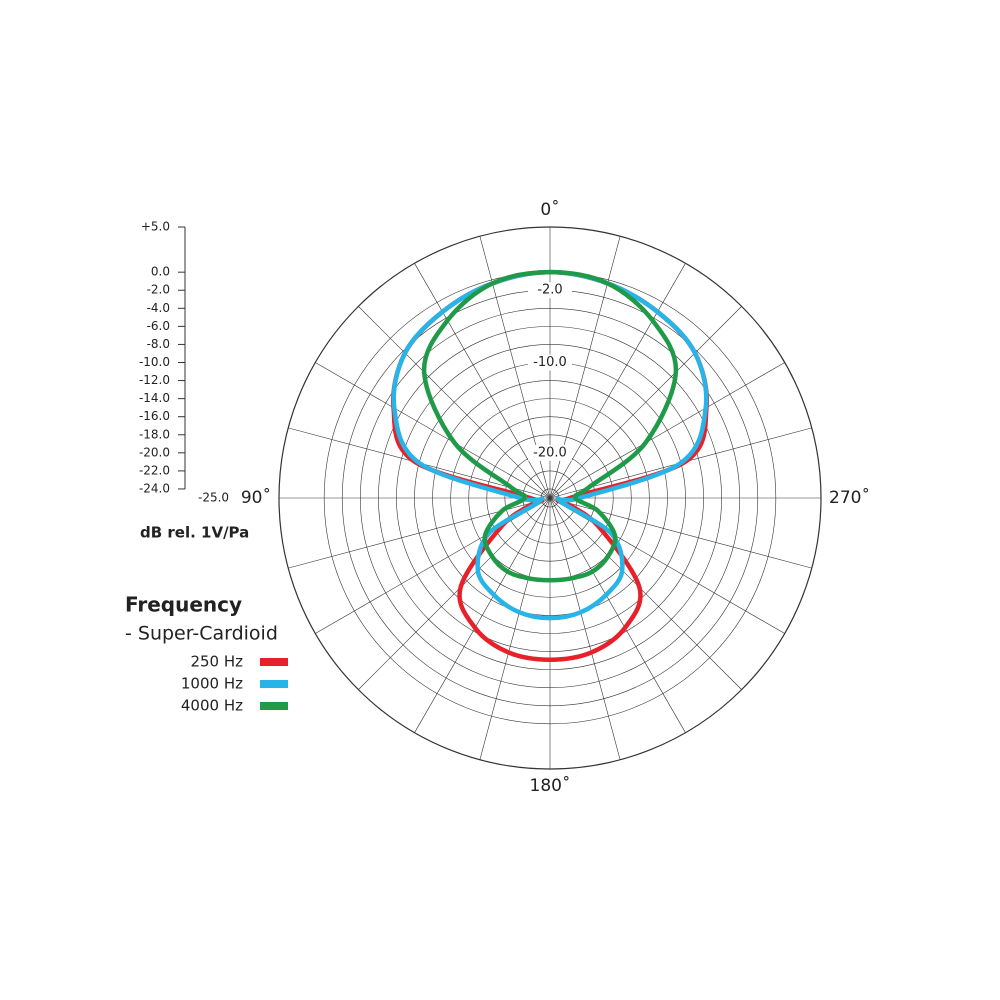  I want to click on r-tick-label: -25.0, so click(213, 498).